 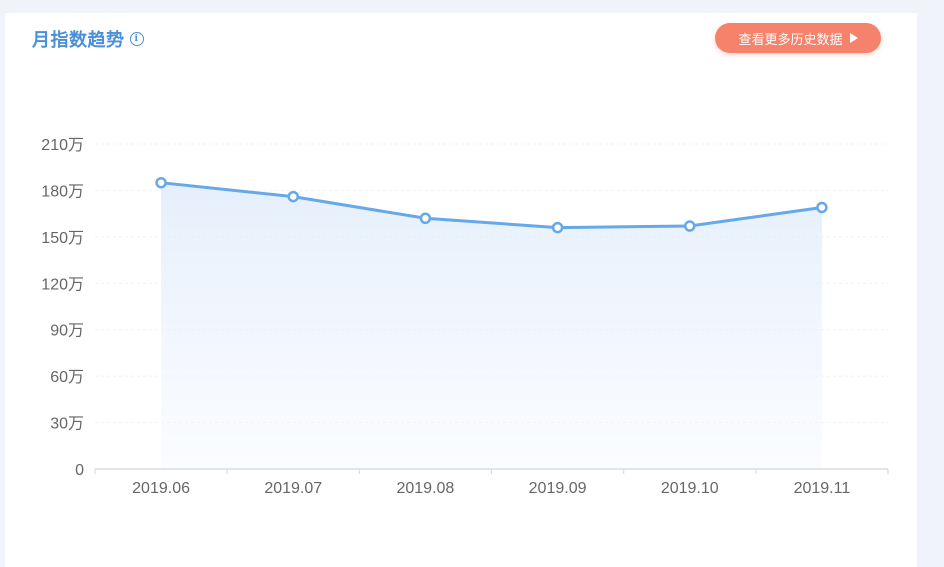 What do you see at coordinates (853, 38) in the screenshot?
I see `play-triangle-icon` at bounding box center [853, 38].